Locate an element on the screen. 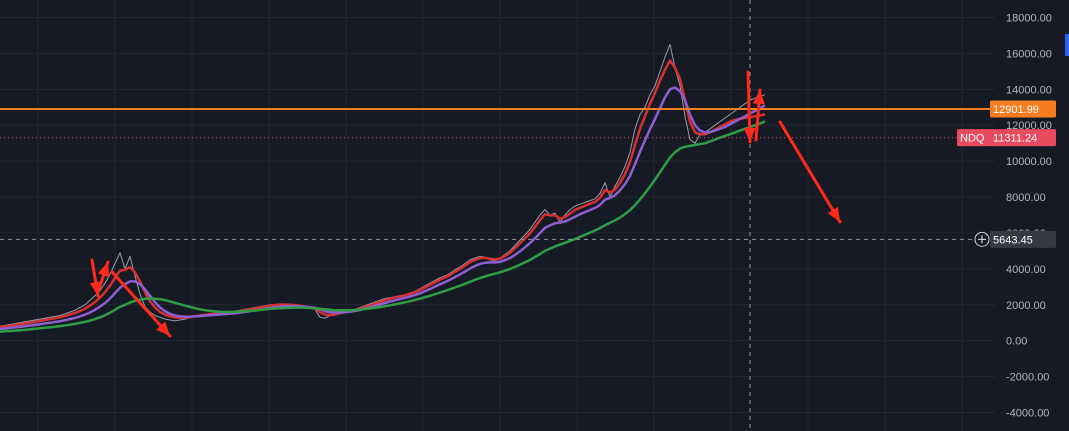 Image resolution: width=1069 pixels, height=431 pixels. symbol-badge: NDQ is located at coordinates (974, 138).